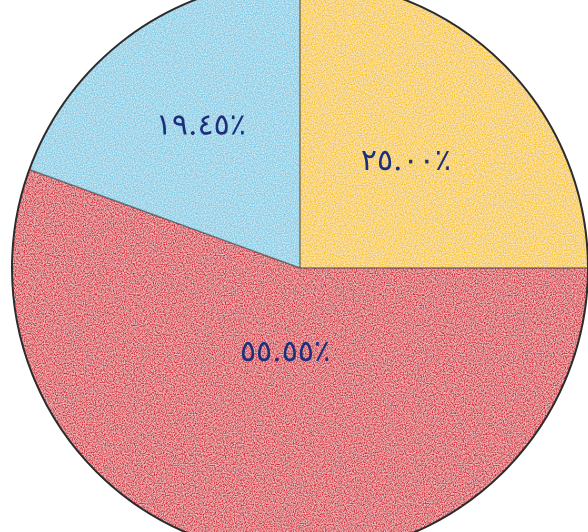  I want to click on slice-label: ٢٥.٠٠٪, so click(406, 160).